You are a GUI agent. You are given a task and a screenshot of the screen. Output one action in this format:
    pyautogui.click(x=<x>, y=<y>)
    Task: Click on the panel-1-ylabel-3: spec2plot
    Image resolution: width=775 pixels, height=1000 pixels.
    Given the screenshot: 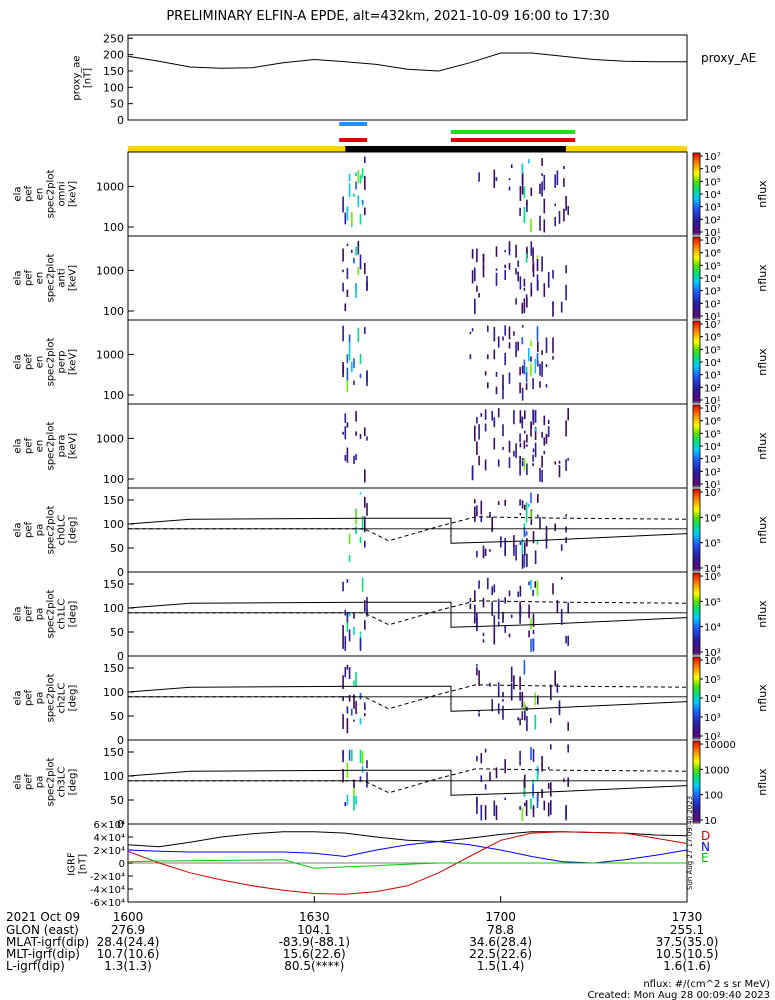 What is the action you would take?
    pyautogui.click(x=51, y=278)
    